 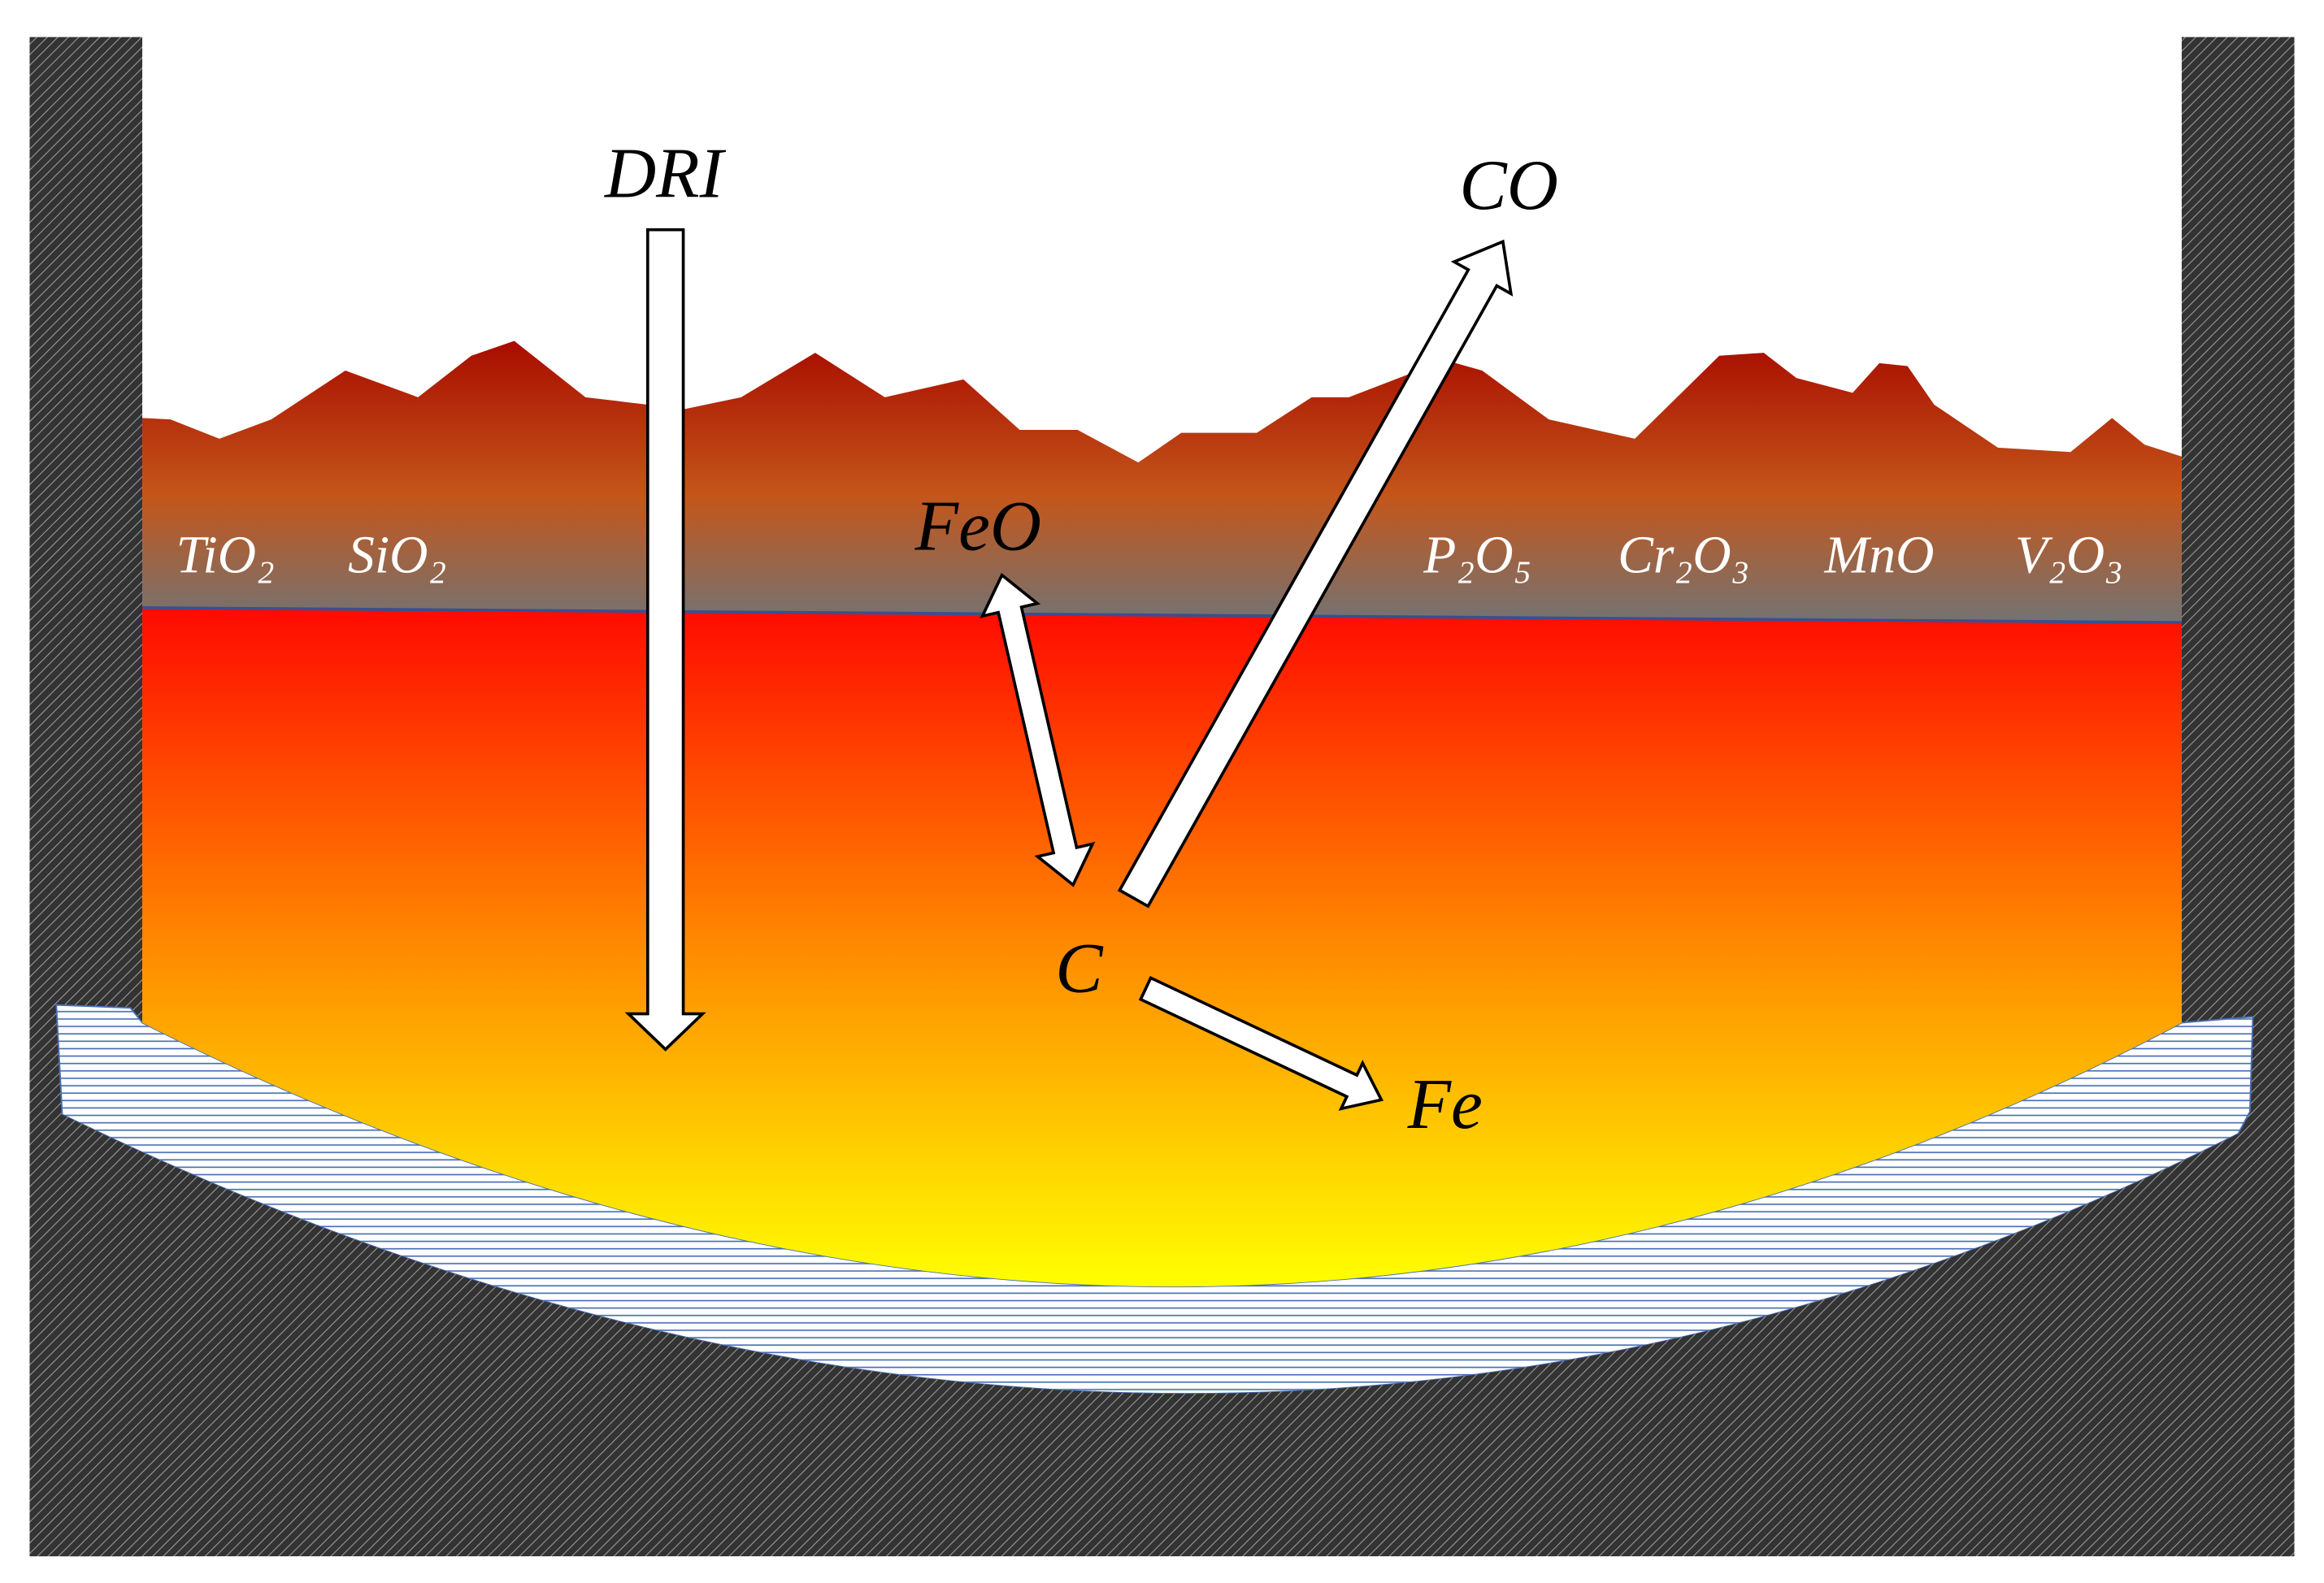 What do you see at coordinates (1477, 555) in the screenshot?
I see `slag-component: P₂O₅` at bounding box center [1477, 555].